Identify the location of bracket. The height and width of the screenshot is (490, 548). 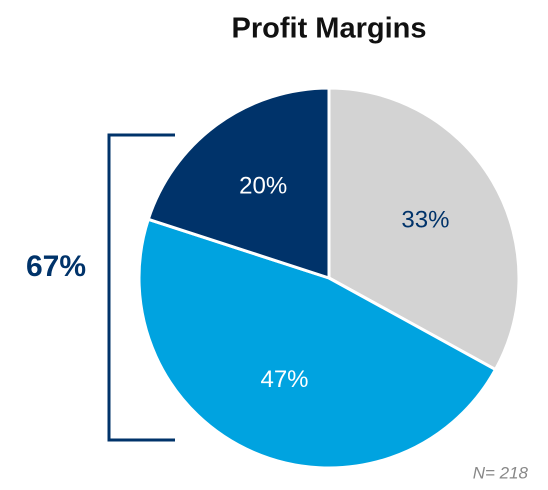
(141, 287).